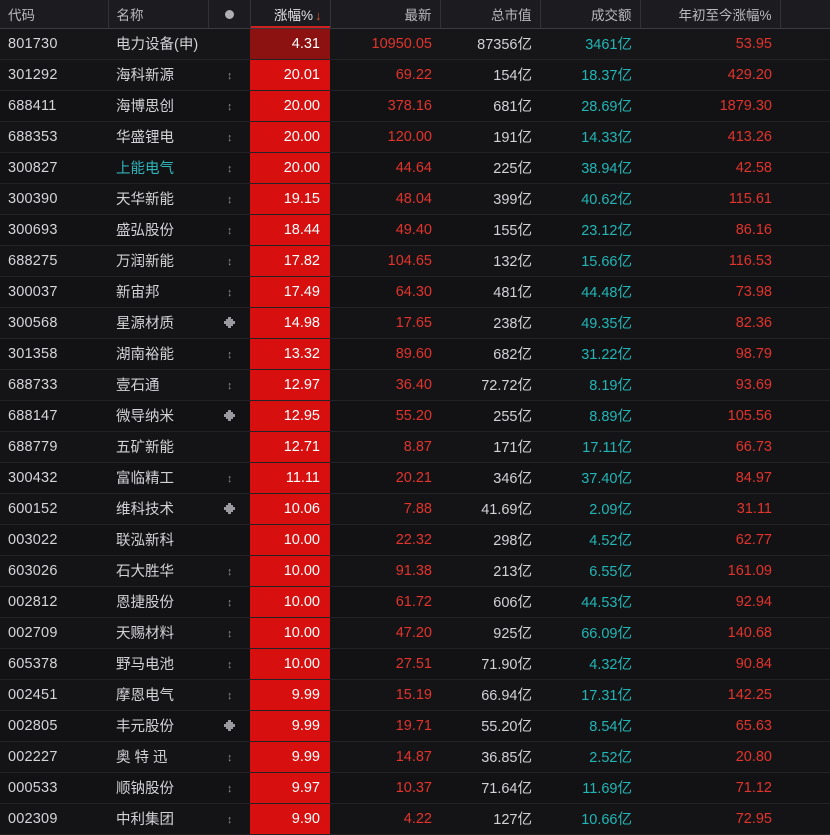 The height and width of the screenshot is (835, 830). What do you see at coordinates (590, 509) in the screenshot?
I see `cell-turnover: 2.09亿` at bounding box center [590, 509].